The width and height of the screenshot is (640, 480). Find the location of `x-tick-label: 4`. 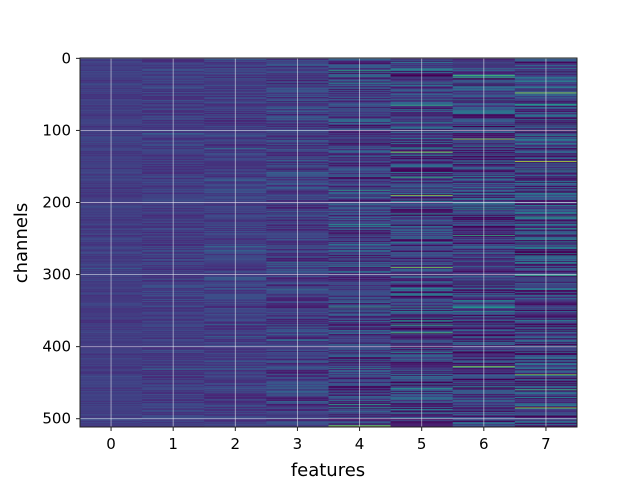

x-tick-label: 4 is located at coordinates (360, 444).